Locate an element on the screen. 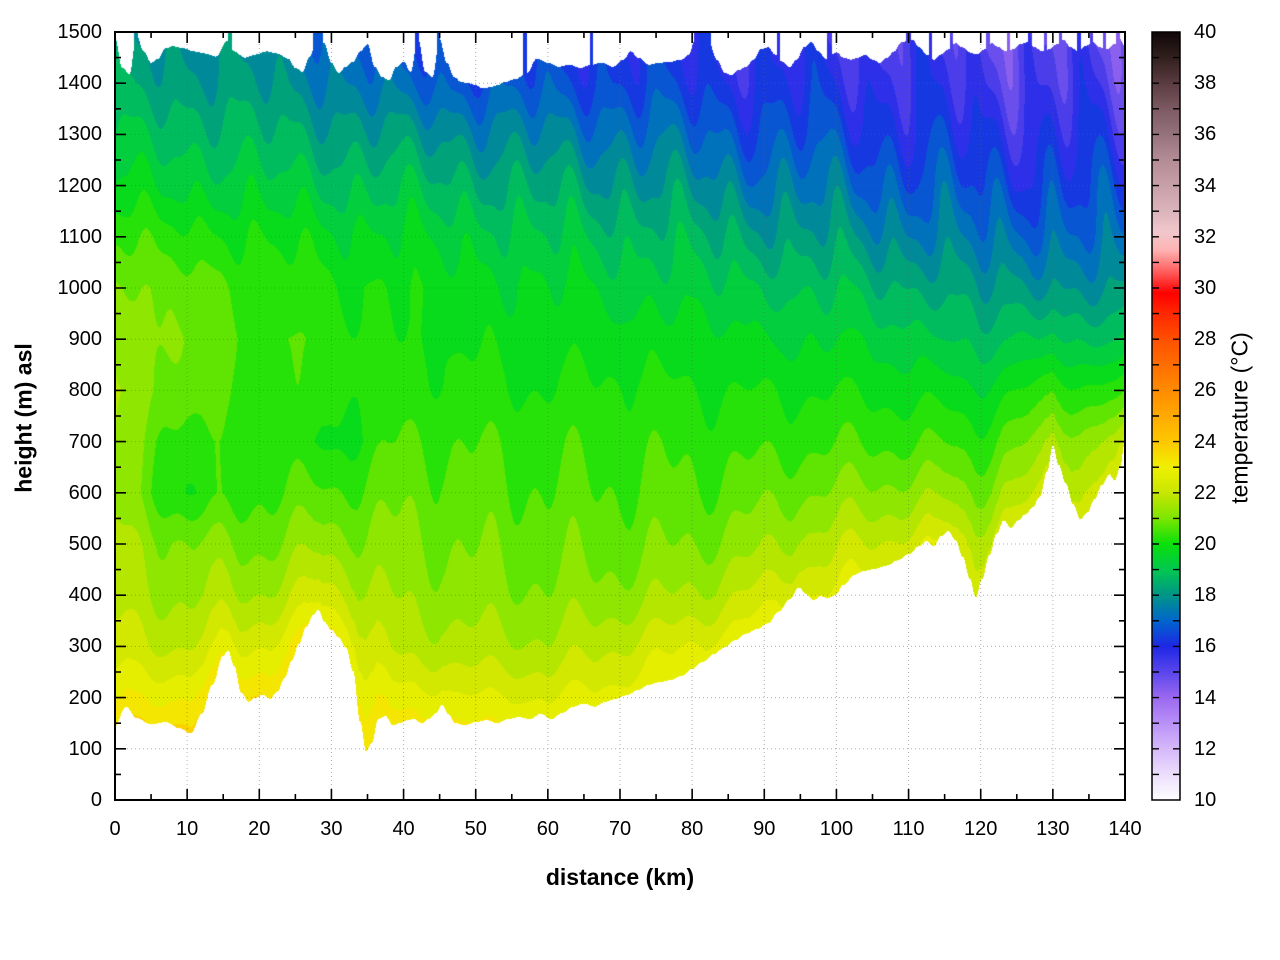  colorbar-tick-label-40: 40 is located at coordinates (1205, 32).